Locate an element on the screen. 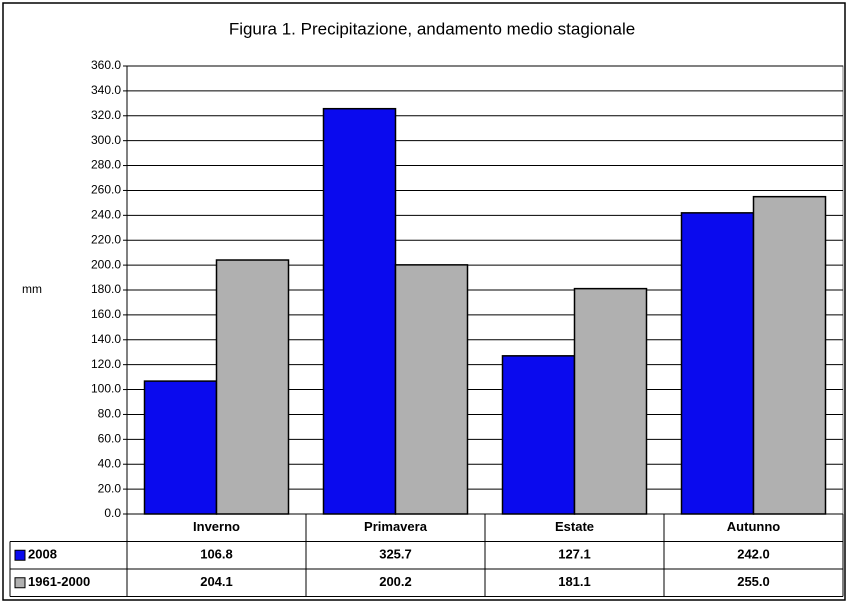 The height and width of the screenshot is (604, 849). y-tick-label: 120.0 is located at coordinates (106, 364).